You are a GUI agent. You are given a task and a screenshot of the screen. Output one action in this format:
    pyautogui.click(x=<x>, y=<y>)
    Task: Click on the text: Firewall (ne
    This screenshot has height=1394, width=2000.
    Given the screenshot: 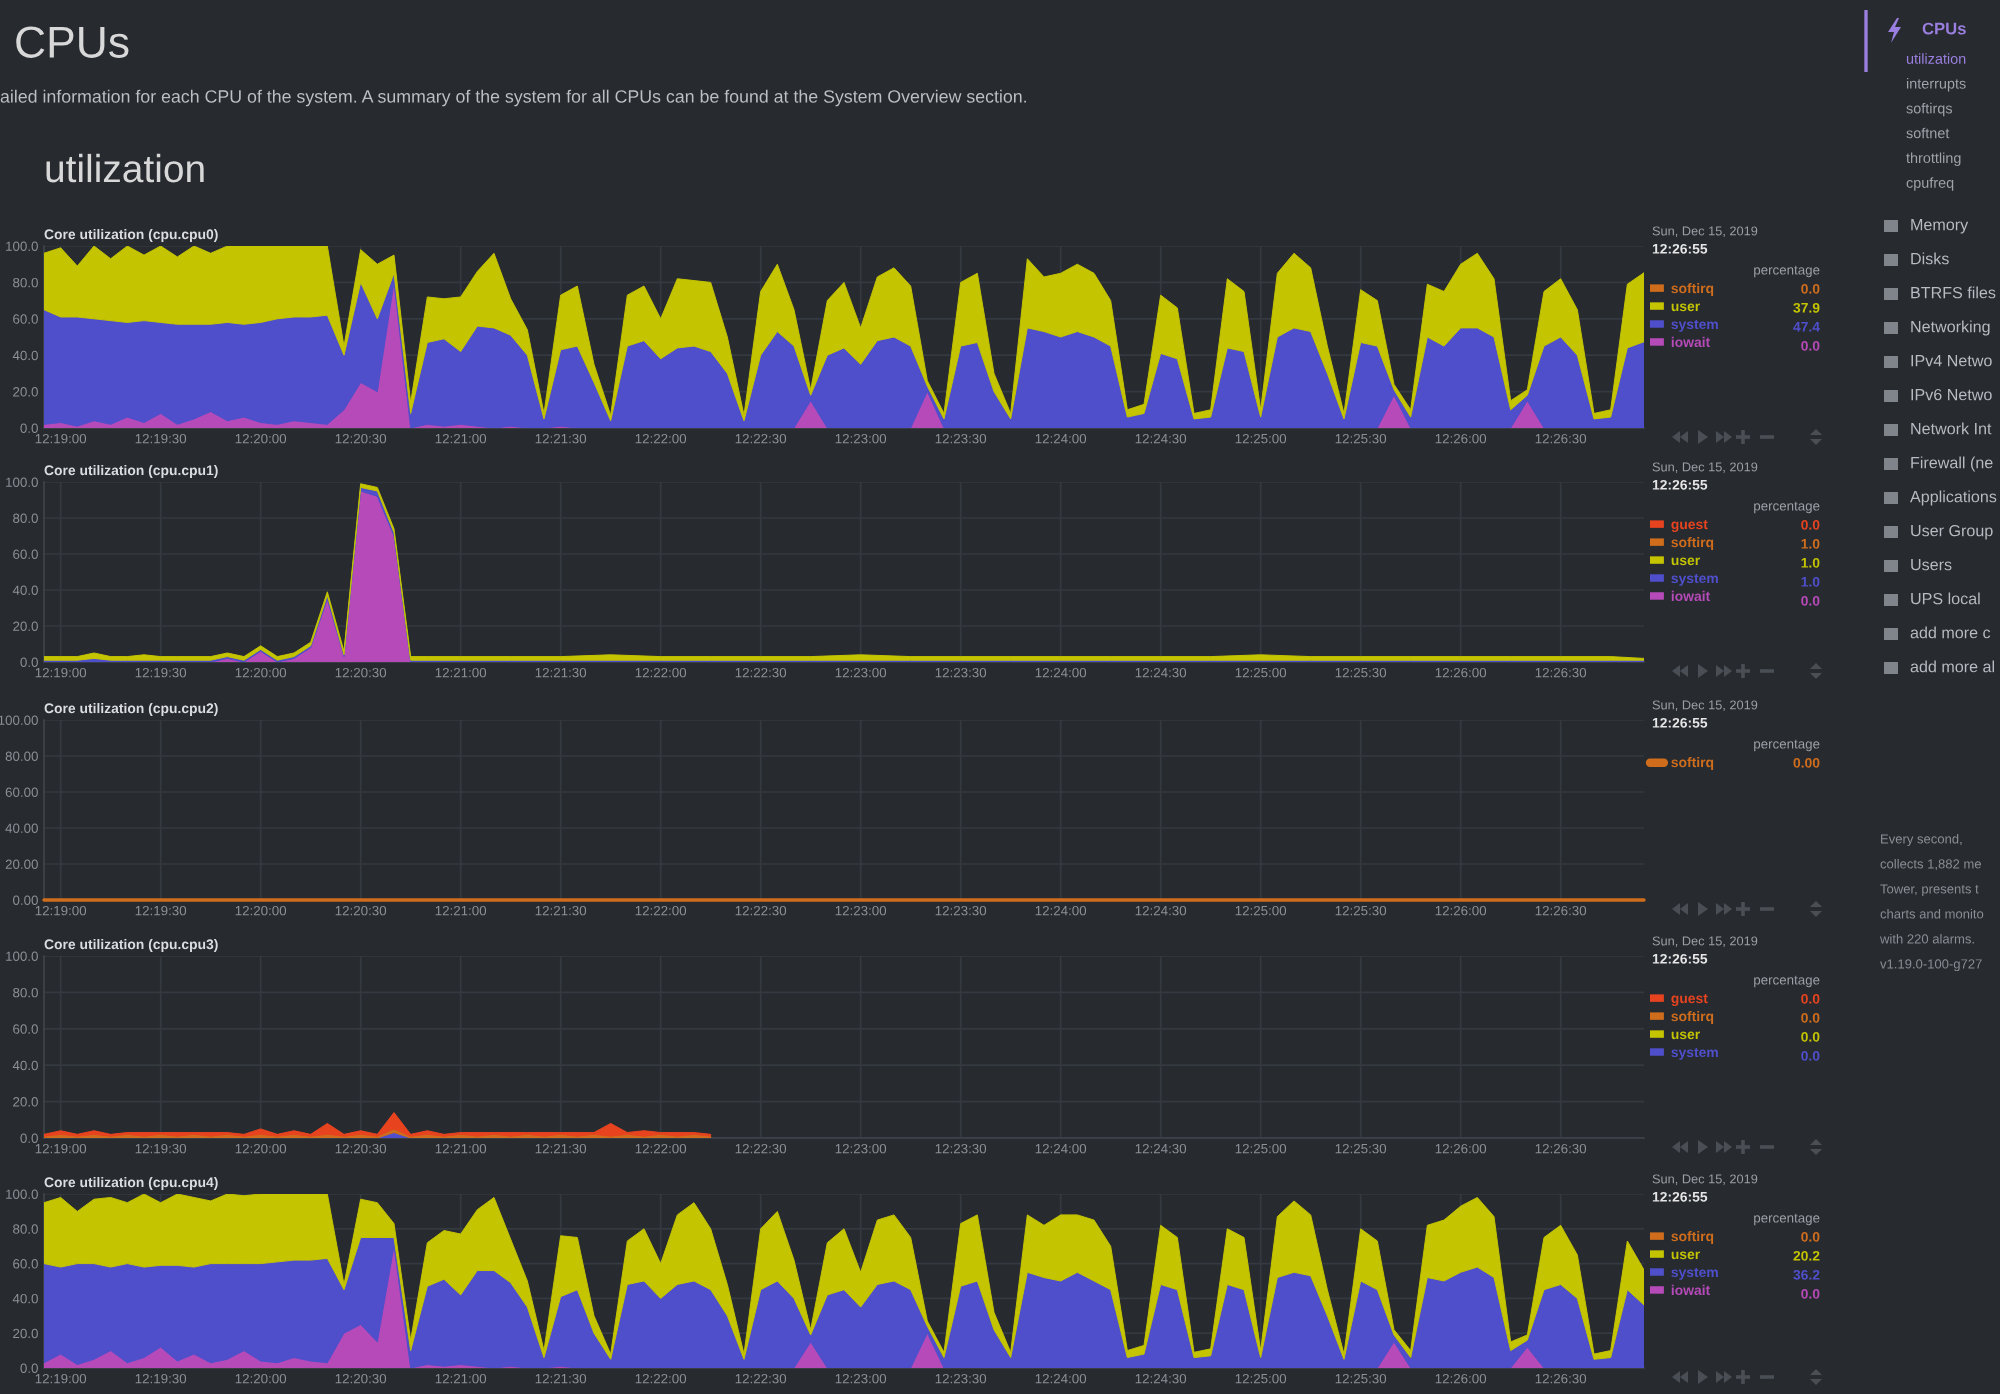 What is the action you would take?
    pyautogui.click(x=1952, y=464)
    